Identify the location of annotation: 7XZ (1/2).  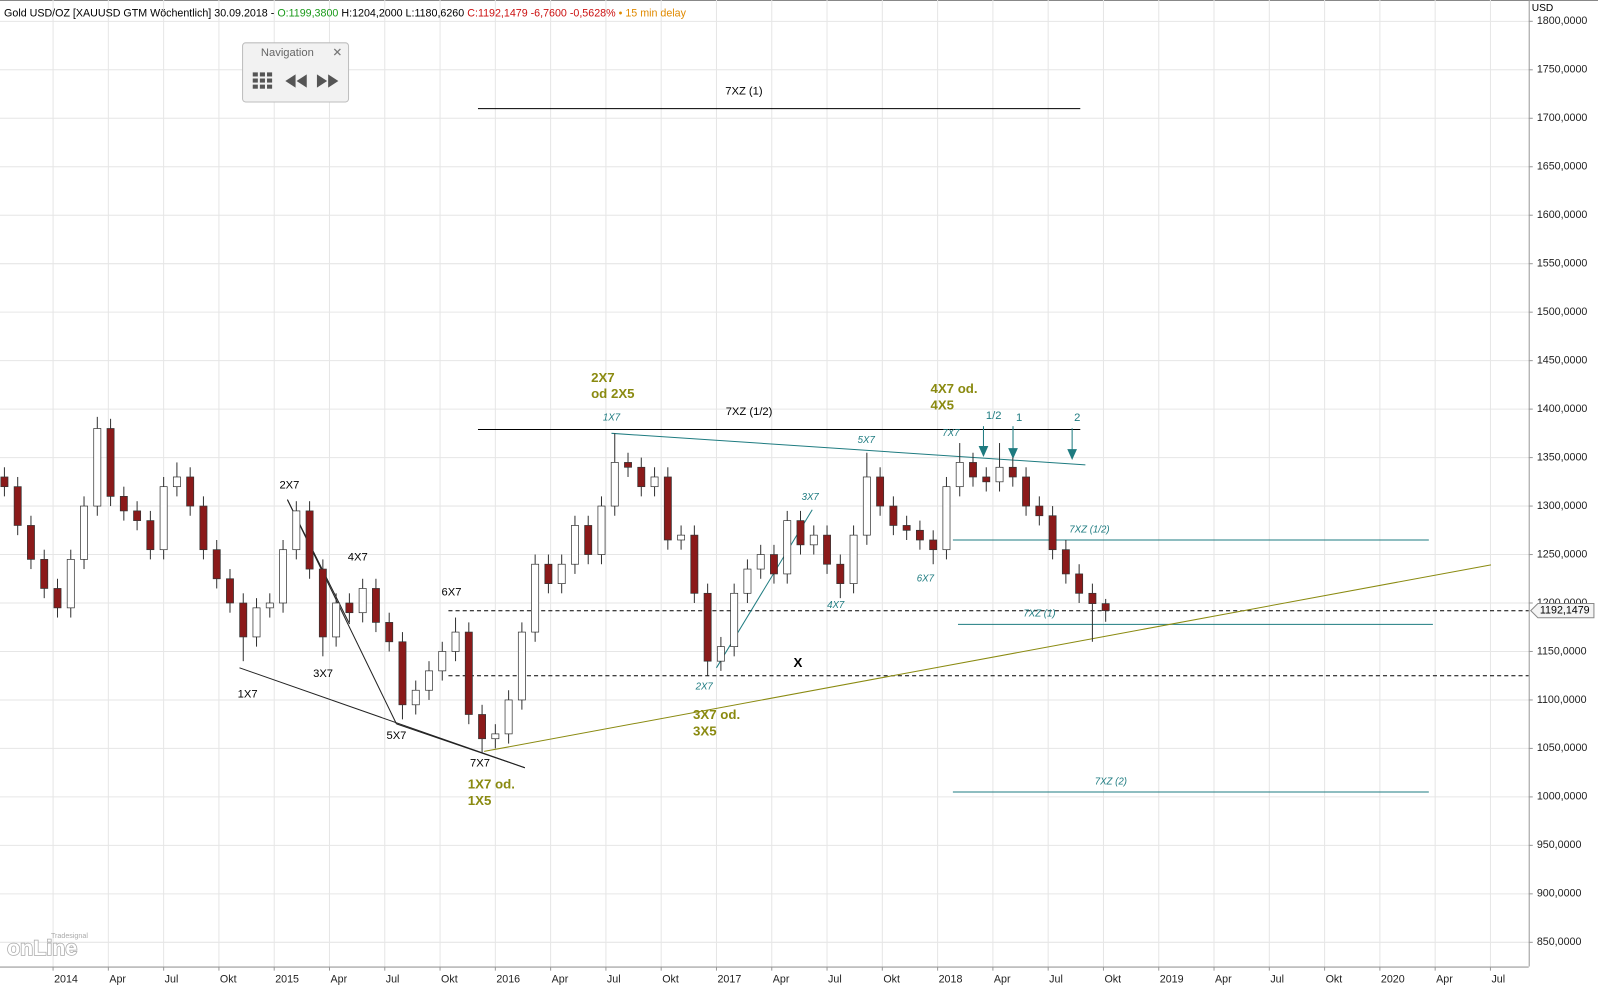
(1089, 530).